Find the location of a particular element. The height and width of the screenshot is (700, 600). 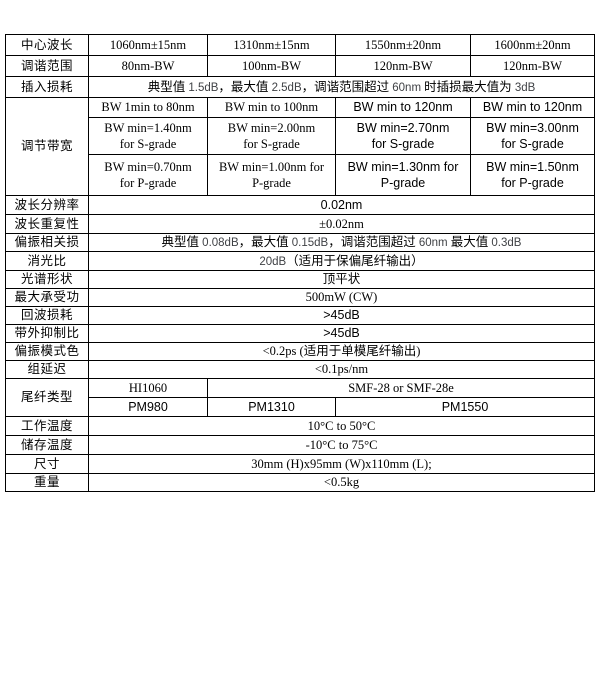

spec-cell: <0.5kg is located at coordinates (341, 482).